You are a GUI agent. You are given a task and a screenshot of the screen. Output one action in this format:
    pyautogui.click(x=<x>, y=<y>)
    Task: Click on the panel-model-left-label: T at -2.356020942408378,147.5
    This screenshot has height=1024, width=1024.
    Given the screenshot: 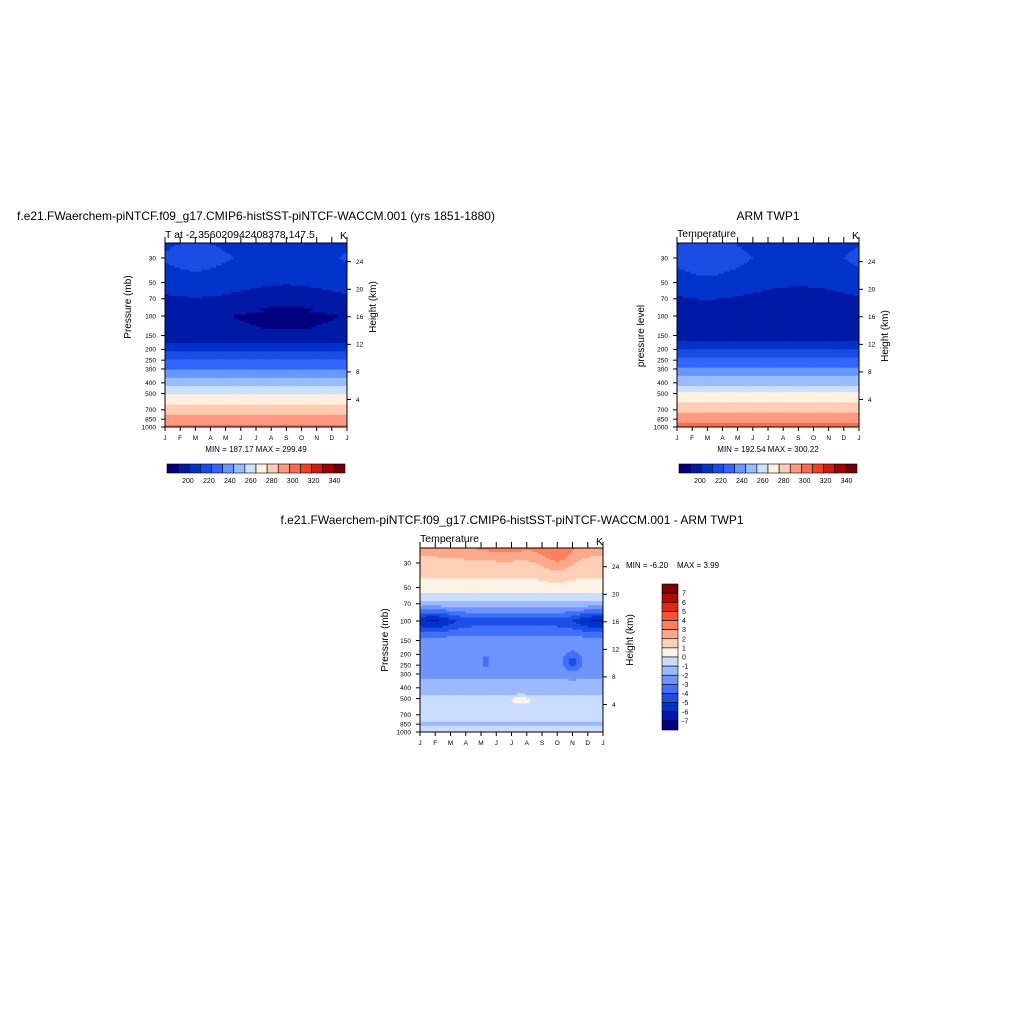 What is the action you would take?
    pyautogui.click(x=240, y=235)
    